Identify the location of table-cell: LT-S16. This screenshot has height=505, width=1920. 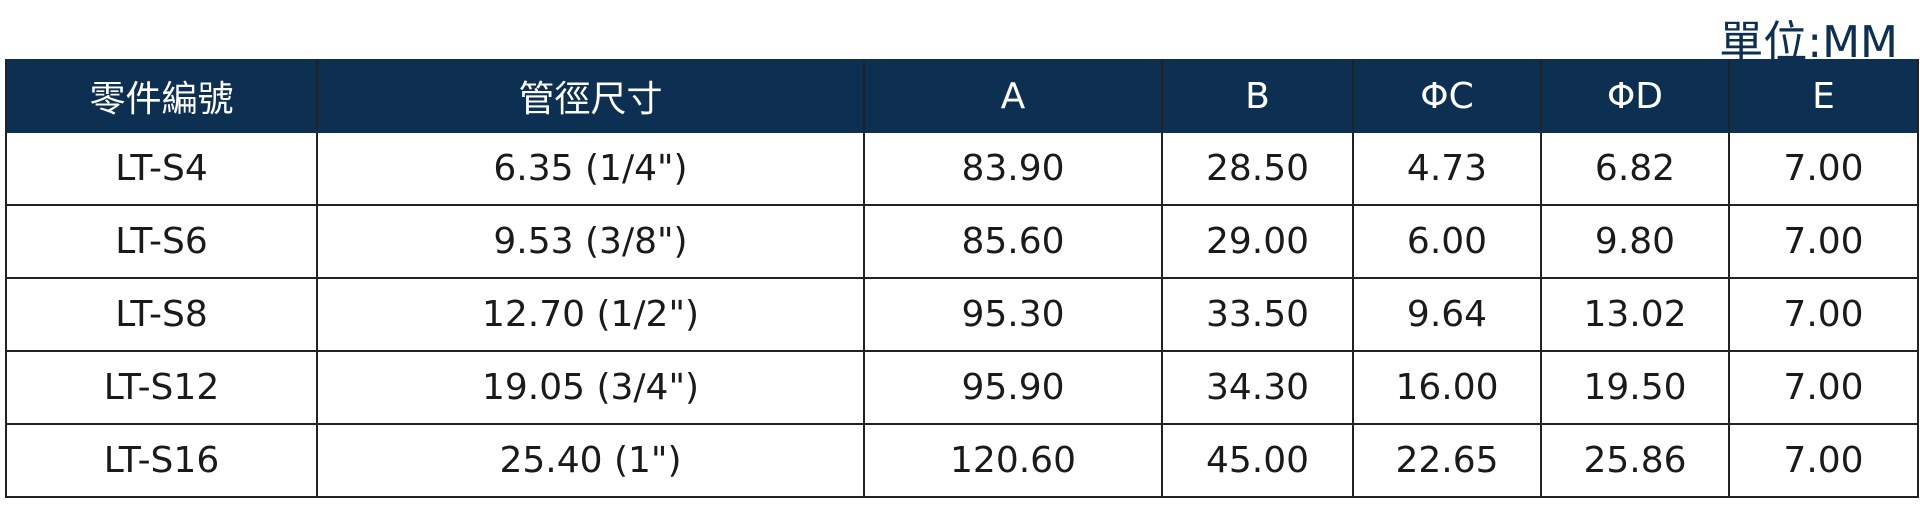
(161, 460).